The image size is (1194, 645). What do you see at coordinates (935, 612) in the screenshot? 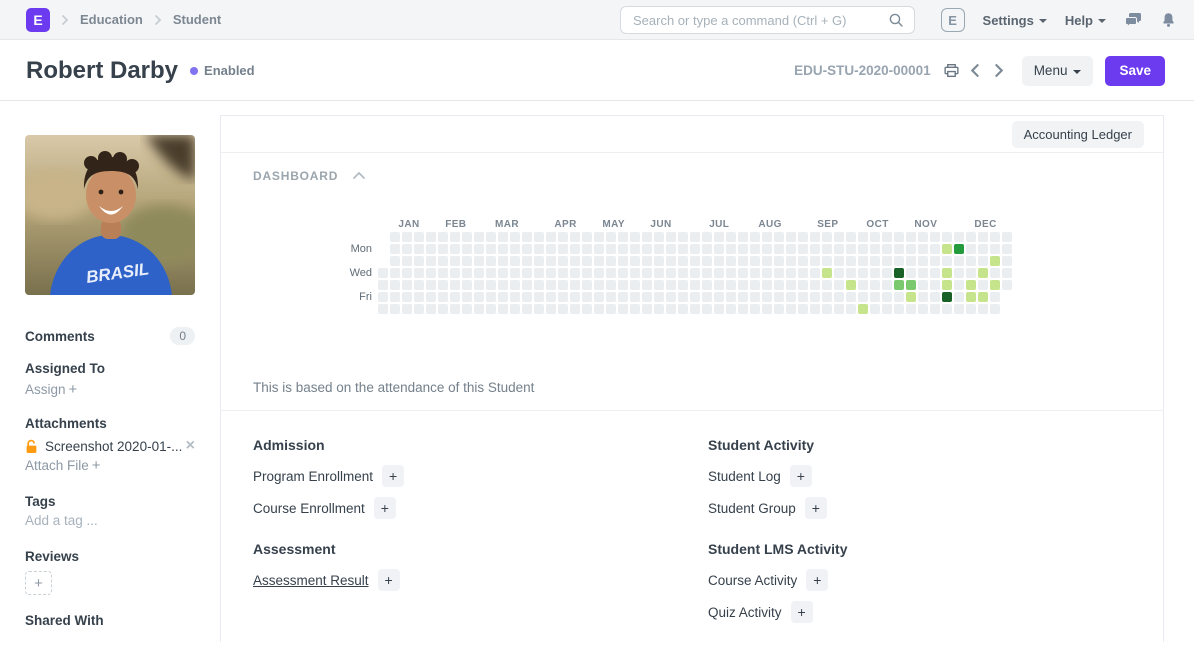
I see `document-link-row: Quiz Activity +` at bounding box center [935, 612].